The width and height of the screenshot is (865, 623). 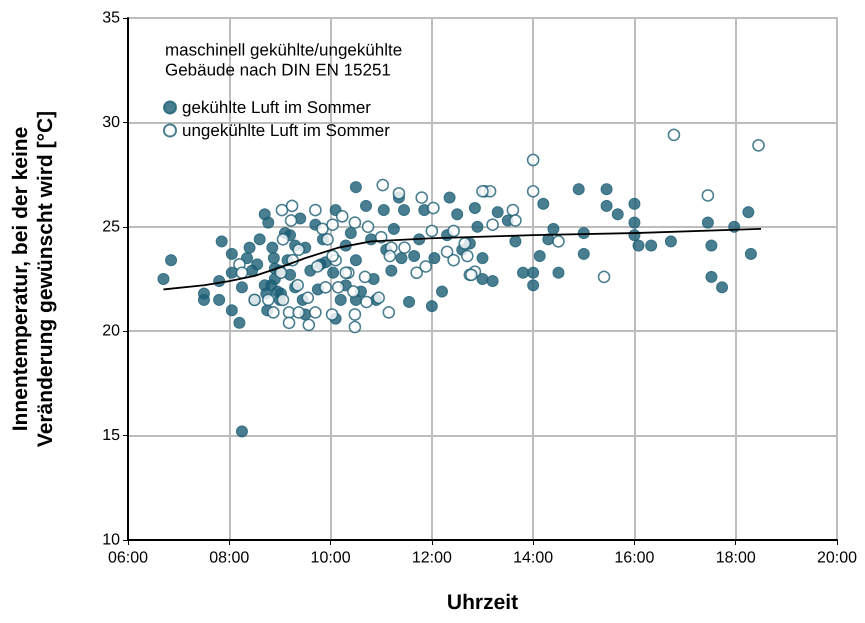 I want to click on x-tick-label: 20:00, so click(x=837, y=558).